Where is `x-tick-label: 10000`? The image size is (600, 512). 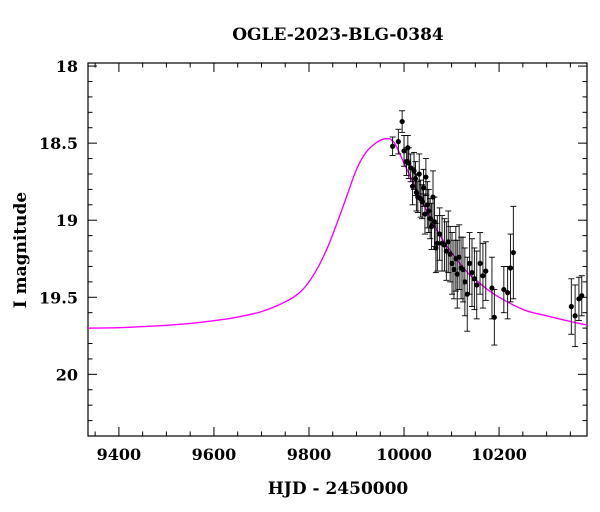 x-tick-label: 10000 is located at coordinates (404, 454).